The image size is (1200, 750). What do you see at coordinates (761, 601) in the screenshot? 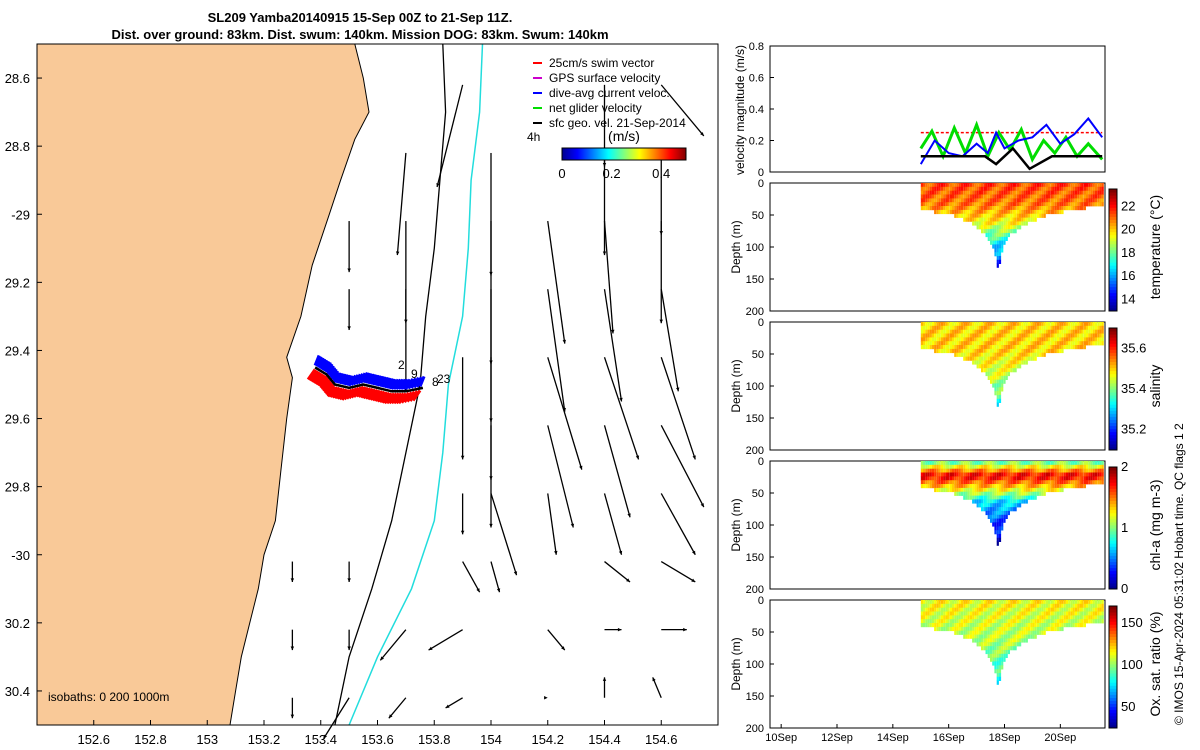
I see `y-tick-label: 0` at bounding box center [761, 601].